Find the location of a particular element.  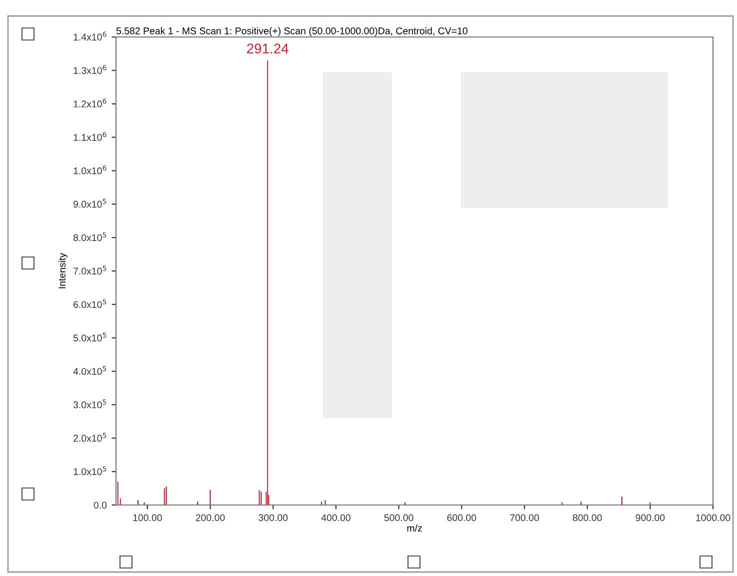

y-tick-label: 3.0x10$^{5}$ is located at coordinates (89, 403).